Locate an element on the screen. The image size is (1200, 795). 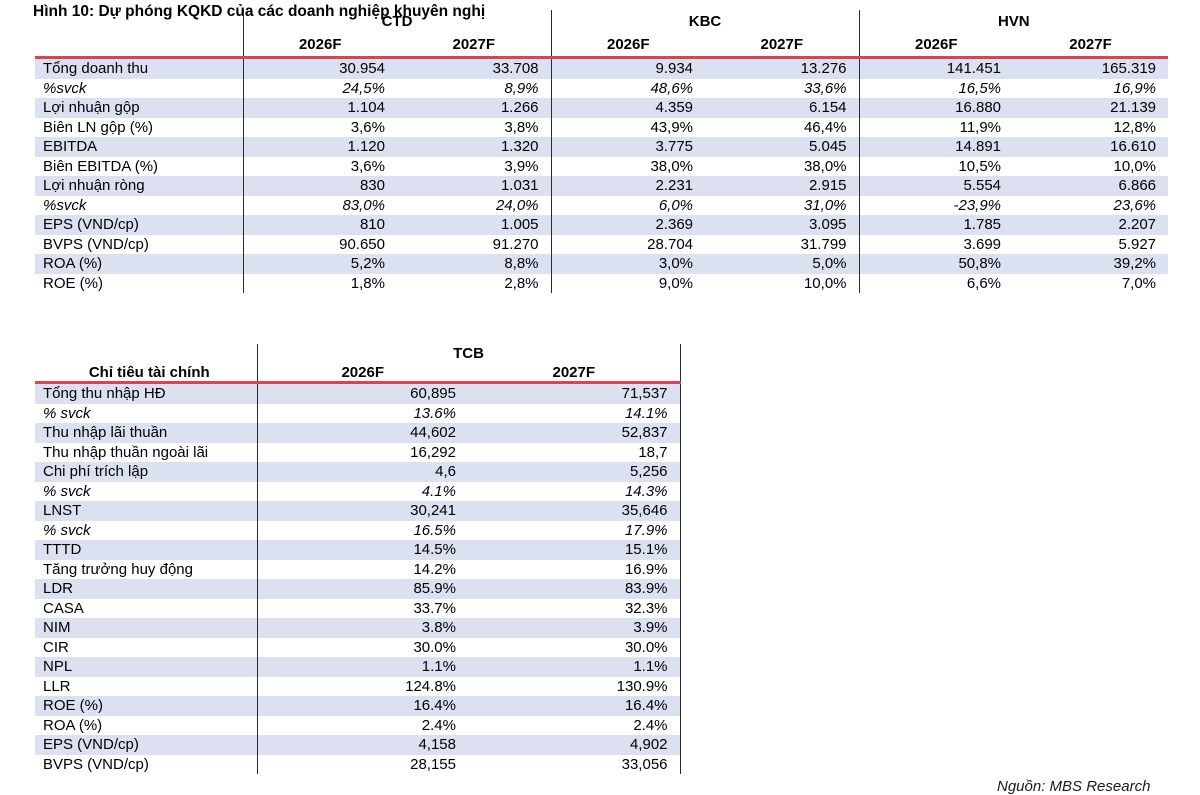
value-cell: 9.934 is located at coordinates (628, 68).